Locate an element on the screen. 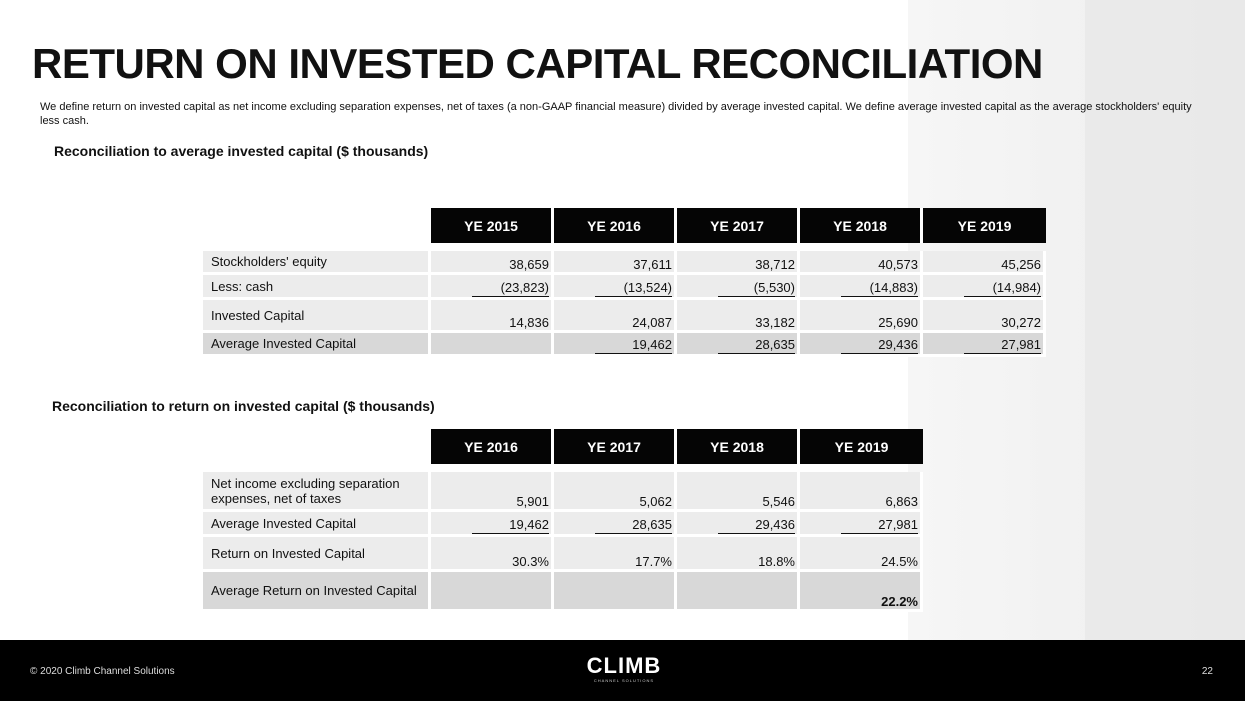  cell-value: 30,272 is located at coordinates (984, 316).